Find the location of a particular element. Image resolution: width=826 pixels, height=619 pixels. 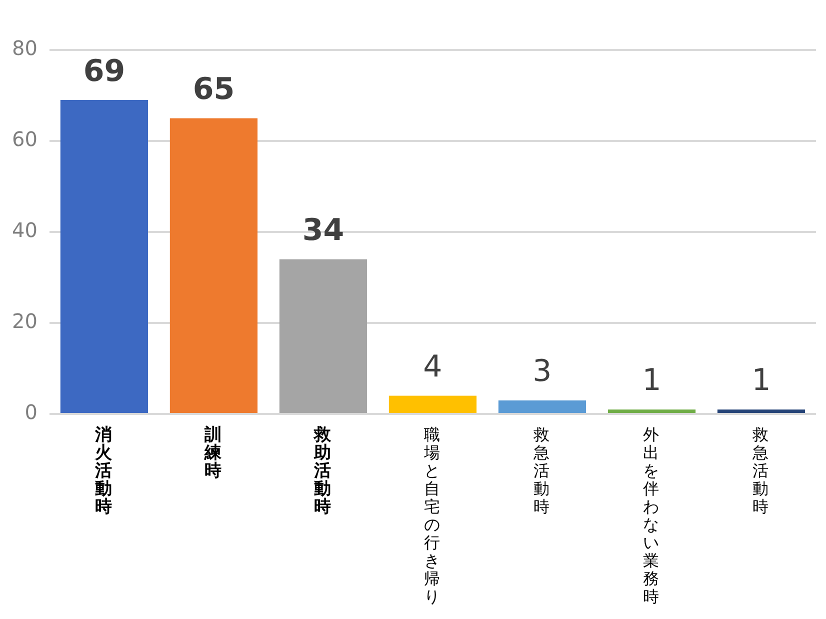

y-tick-label: 80 is located at coordinates (25, 48).